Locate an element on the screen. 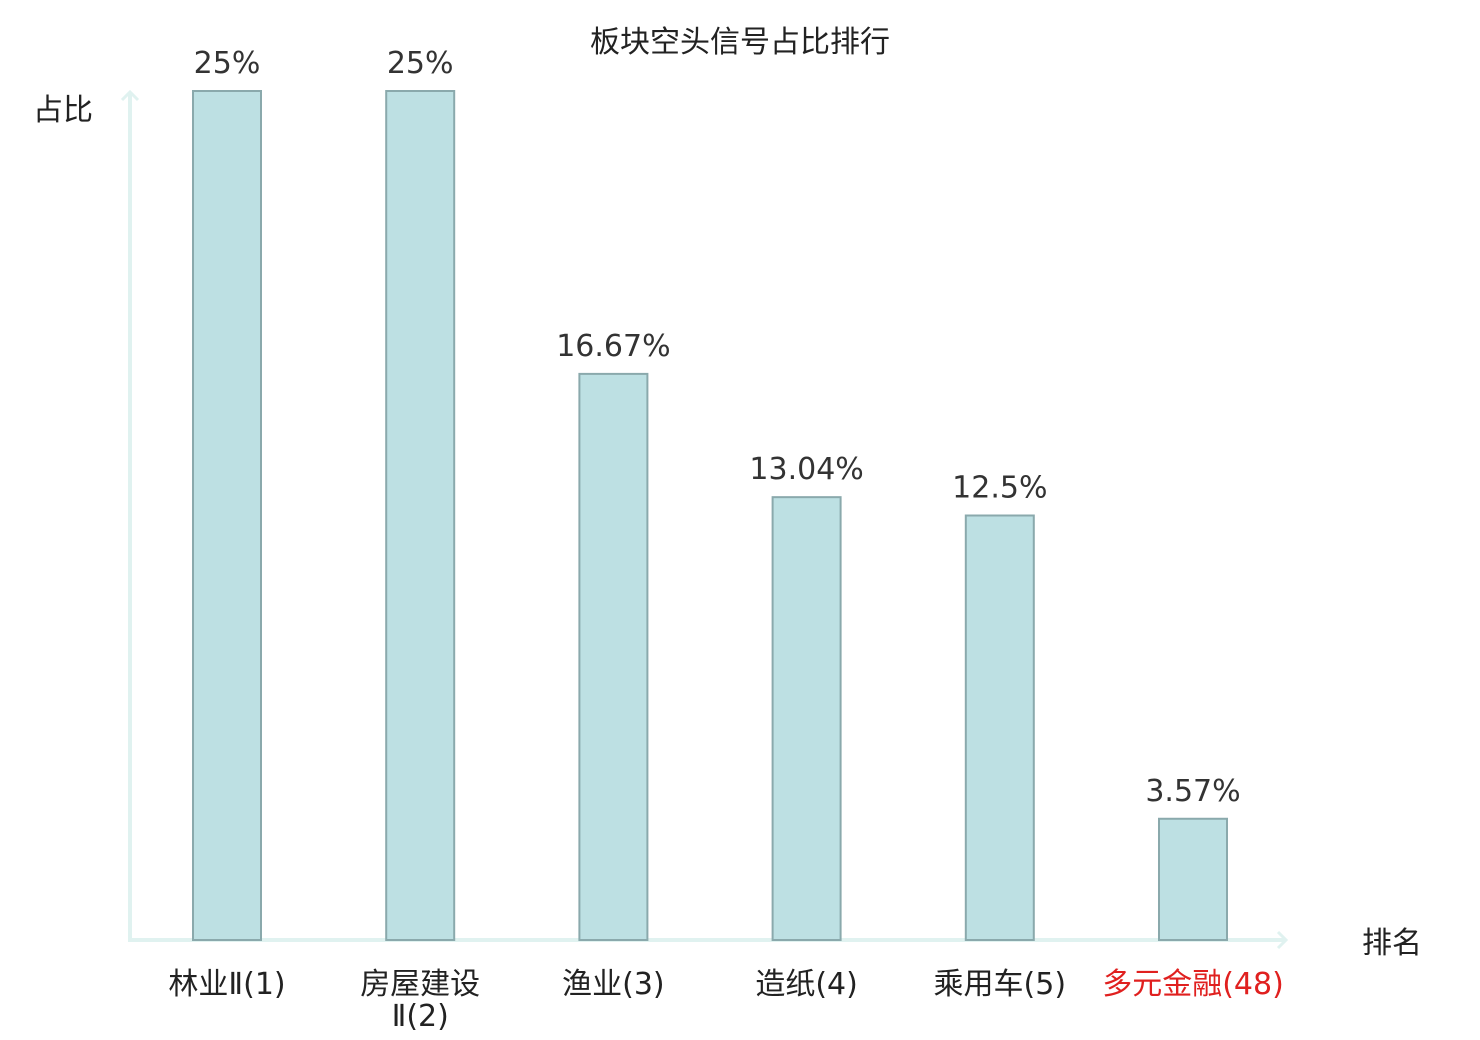 This screenshot has width=1480, height=1040. x-tick-label: 林业Ⅱ(1) is located at coordinates (226, 984).